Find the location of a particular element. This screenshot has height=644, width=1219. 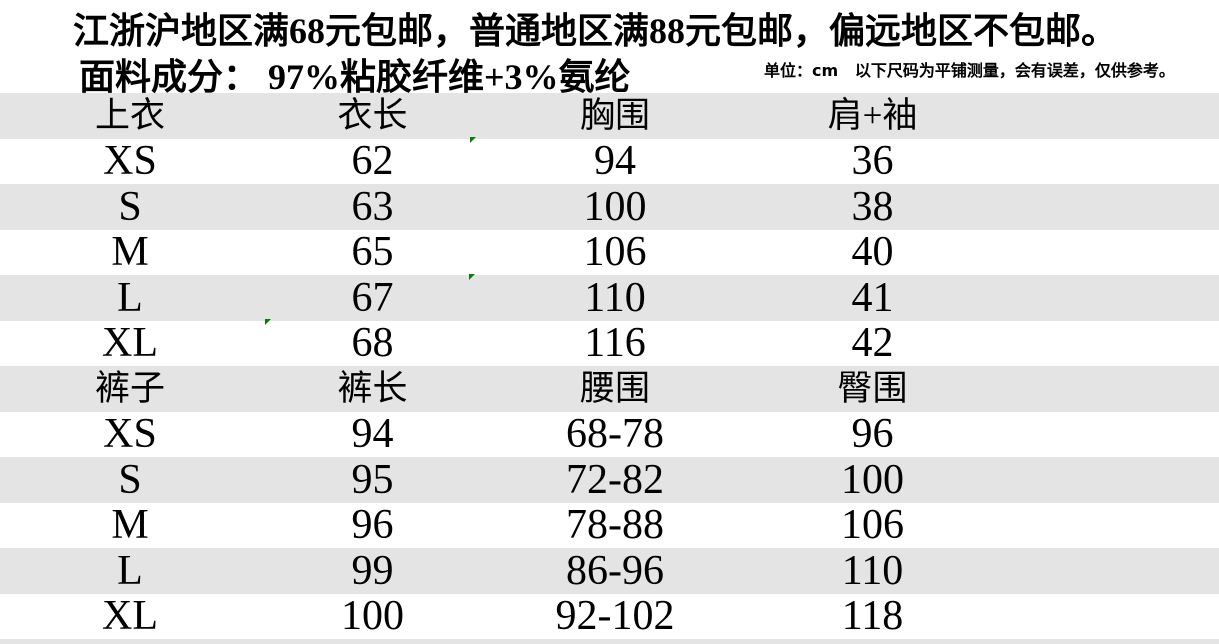

value-cell: 65 is located at coordinates (372, 252).